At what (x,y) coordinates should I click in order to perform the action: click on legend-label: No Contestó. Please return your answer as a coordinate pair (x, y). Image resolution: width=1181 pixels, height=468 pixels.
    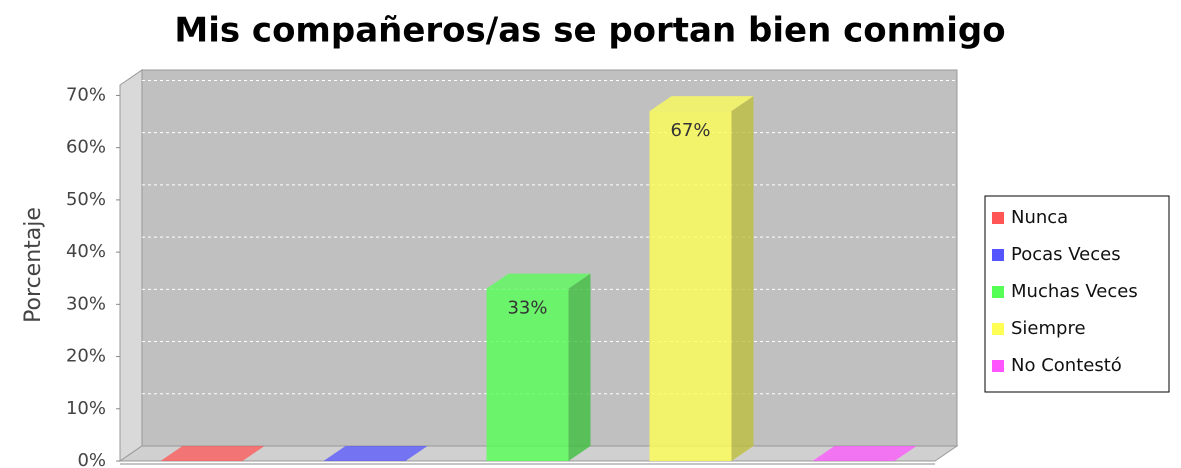
    Looking at the image, I should click on (1066, 365).